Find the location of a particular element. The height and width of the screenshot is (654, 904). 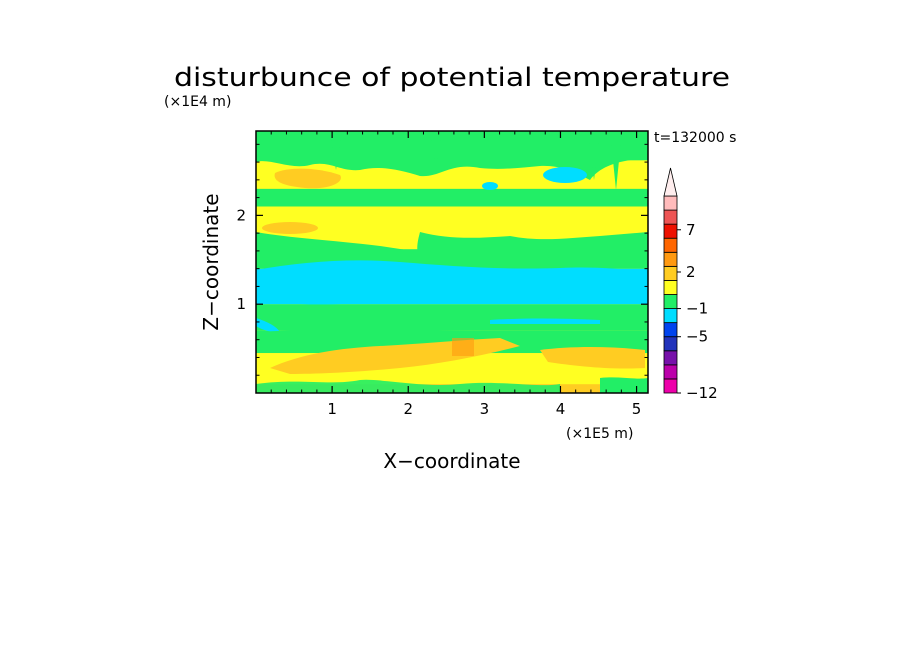

y-tick-label: 1 is located at coordinates (241, 304).